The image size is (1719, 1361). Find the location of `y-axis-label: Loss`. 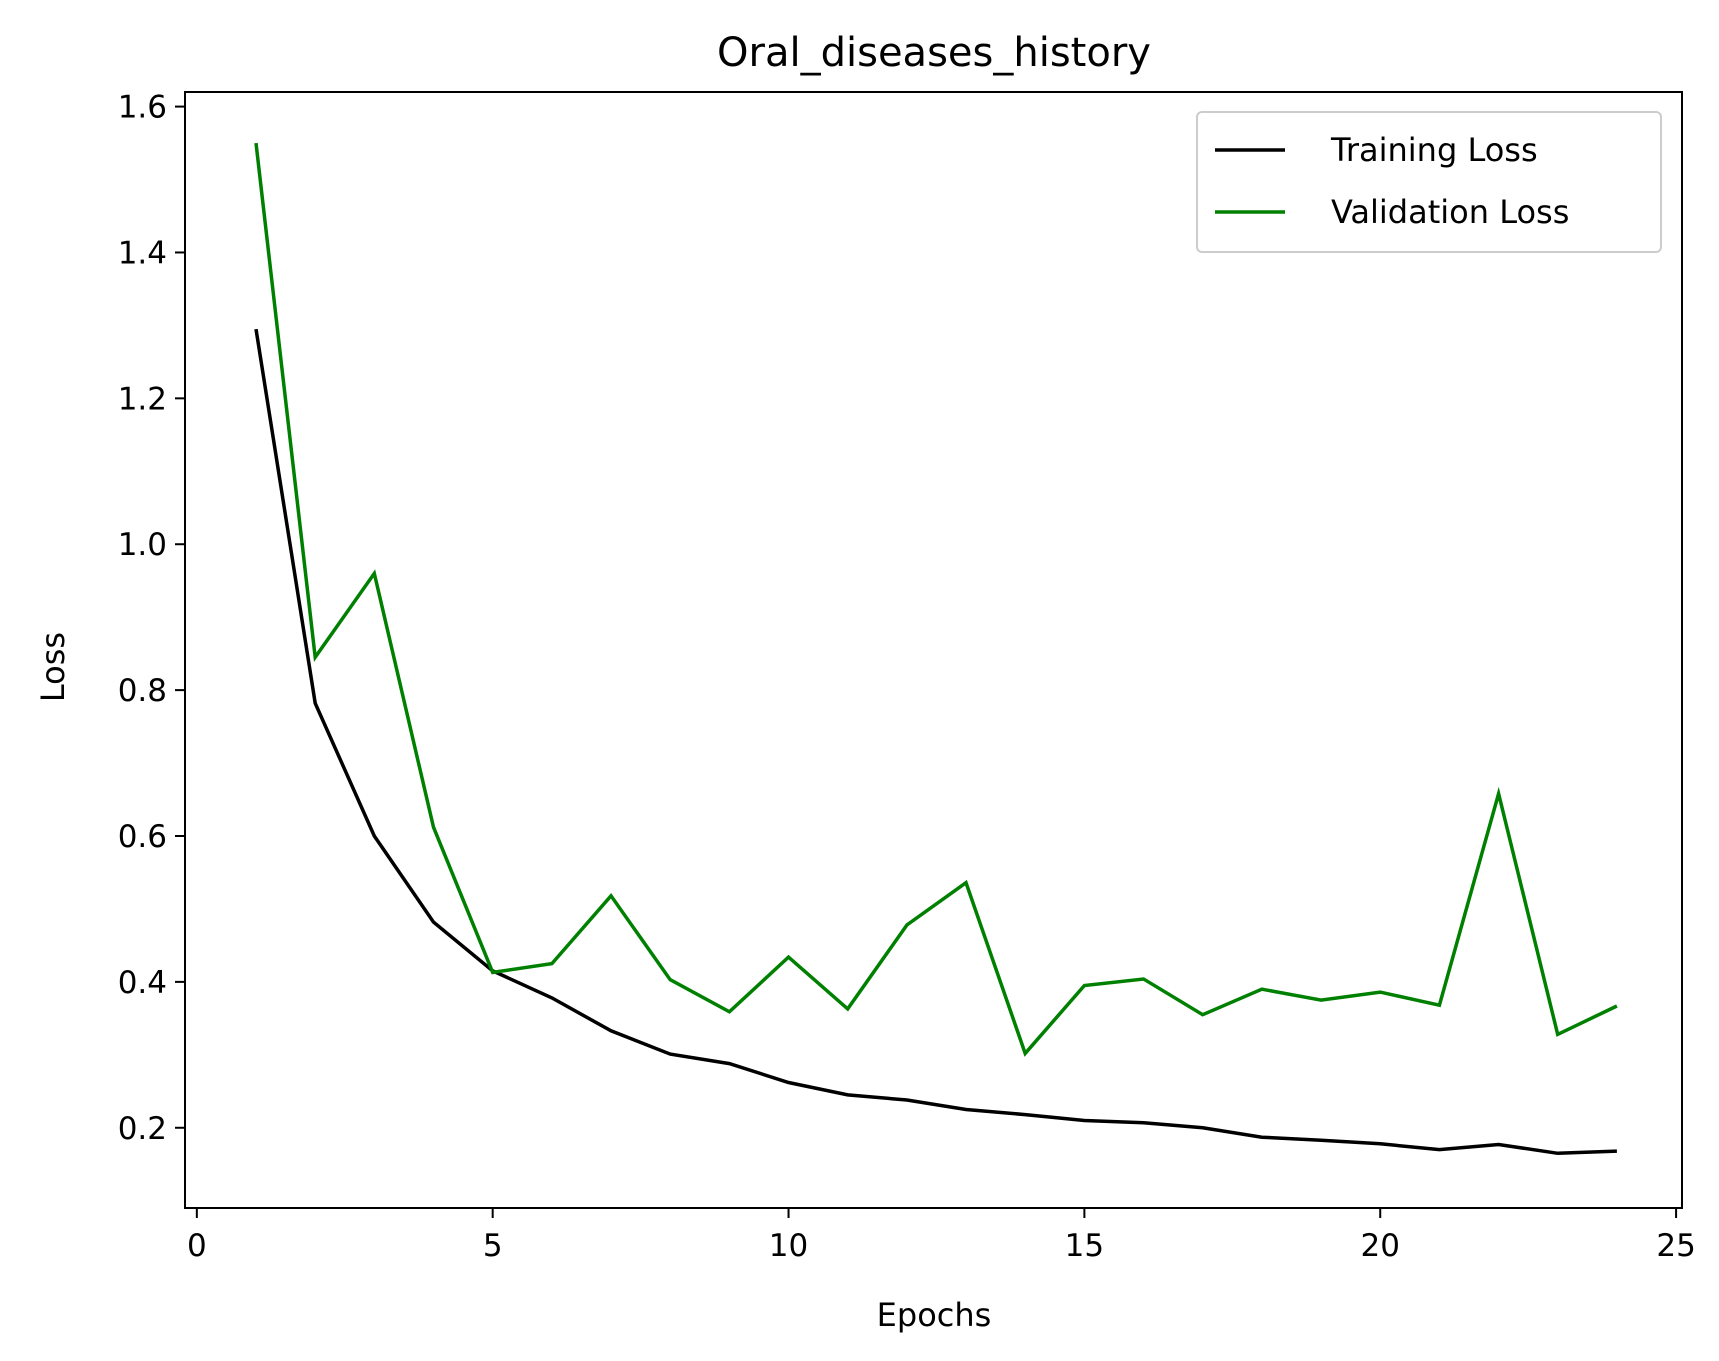

y-axis-label: Loss is located at coordinates (53, 667).